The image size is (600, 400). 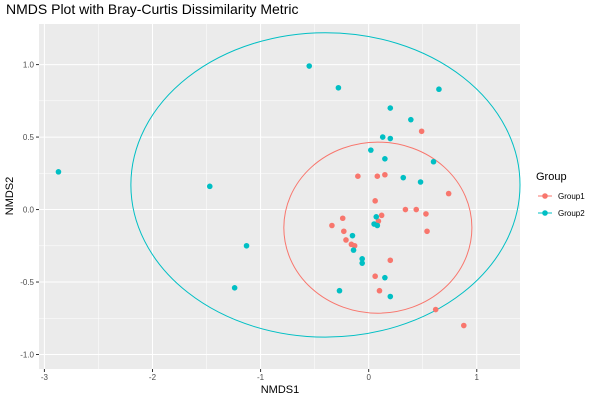 What do you see at coordinates (477, 377) in the screenshot?
I see `x-tick-label: 1` at bounding box center [477, 377].